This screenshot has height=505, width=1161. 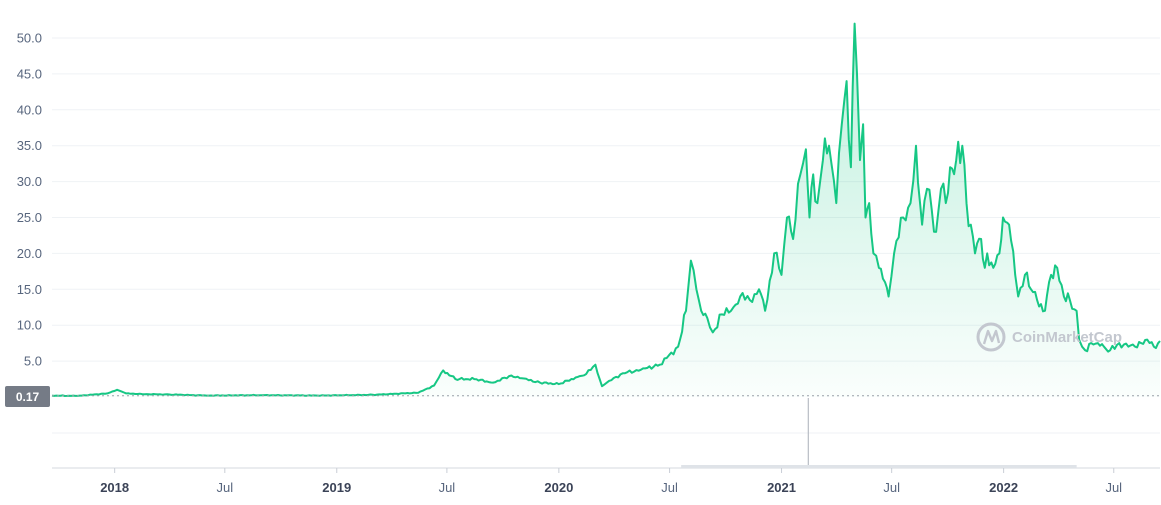 What do you see at coordinates (29, 200) in the screenshot?
I see `y-axis-ticks: 5.0 10.0 15.0 20.0 25.0 30.0 35.0 40.0 45.0 50.0` at bounding box center [29, 200].